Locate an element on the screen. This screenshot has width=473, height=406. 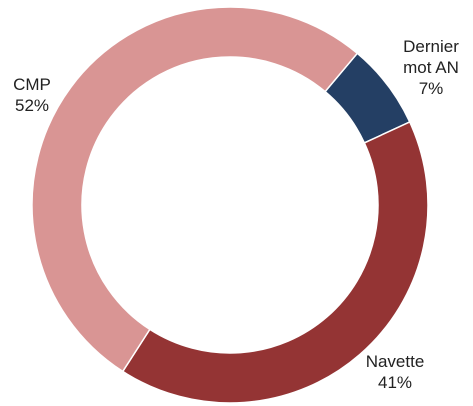
data-label-cmp: CMP 52% is located at coordinates (32, 95).